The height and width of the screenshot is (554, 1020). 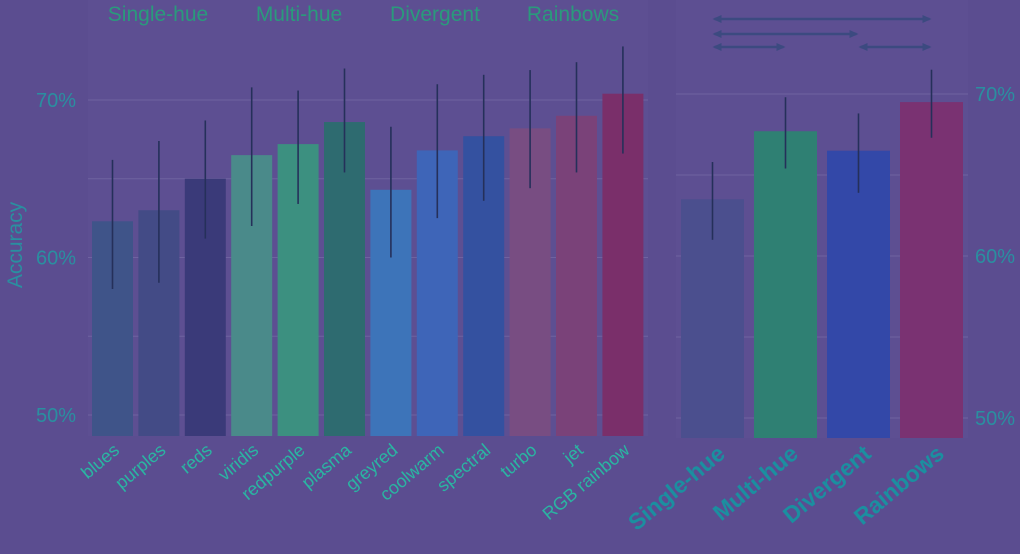 What do you see at coordinates (995, 95) in the screenshot?
I see `y-tick-label-right: 70%` at bounding box center [995, 95].